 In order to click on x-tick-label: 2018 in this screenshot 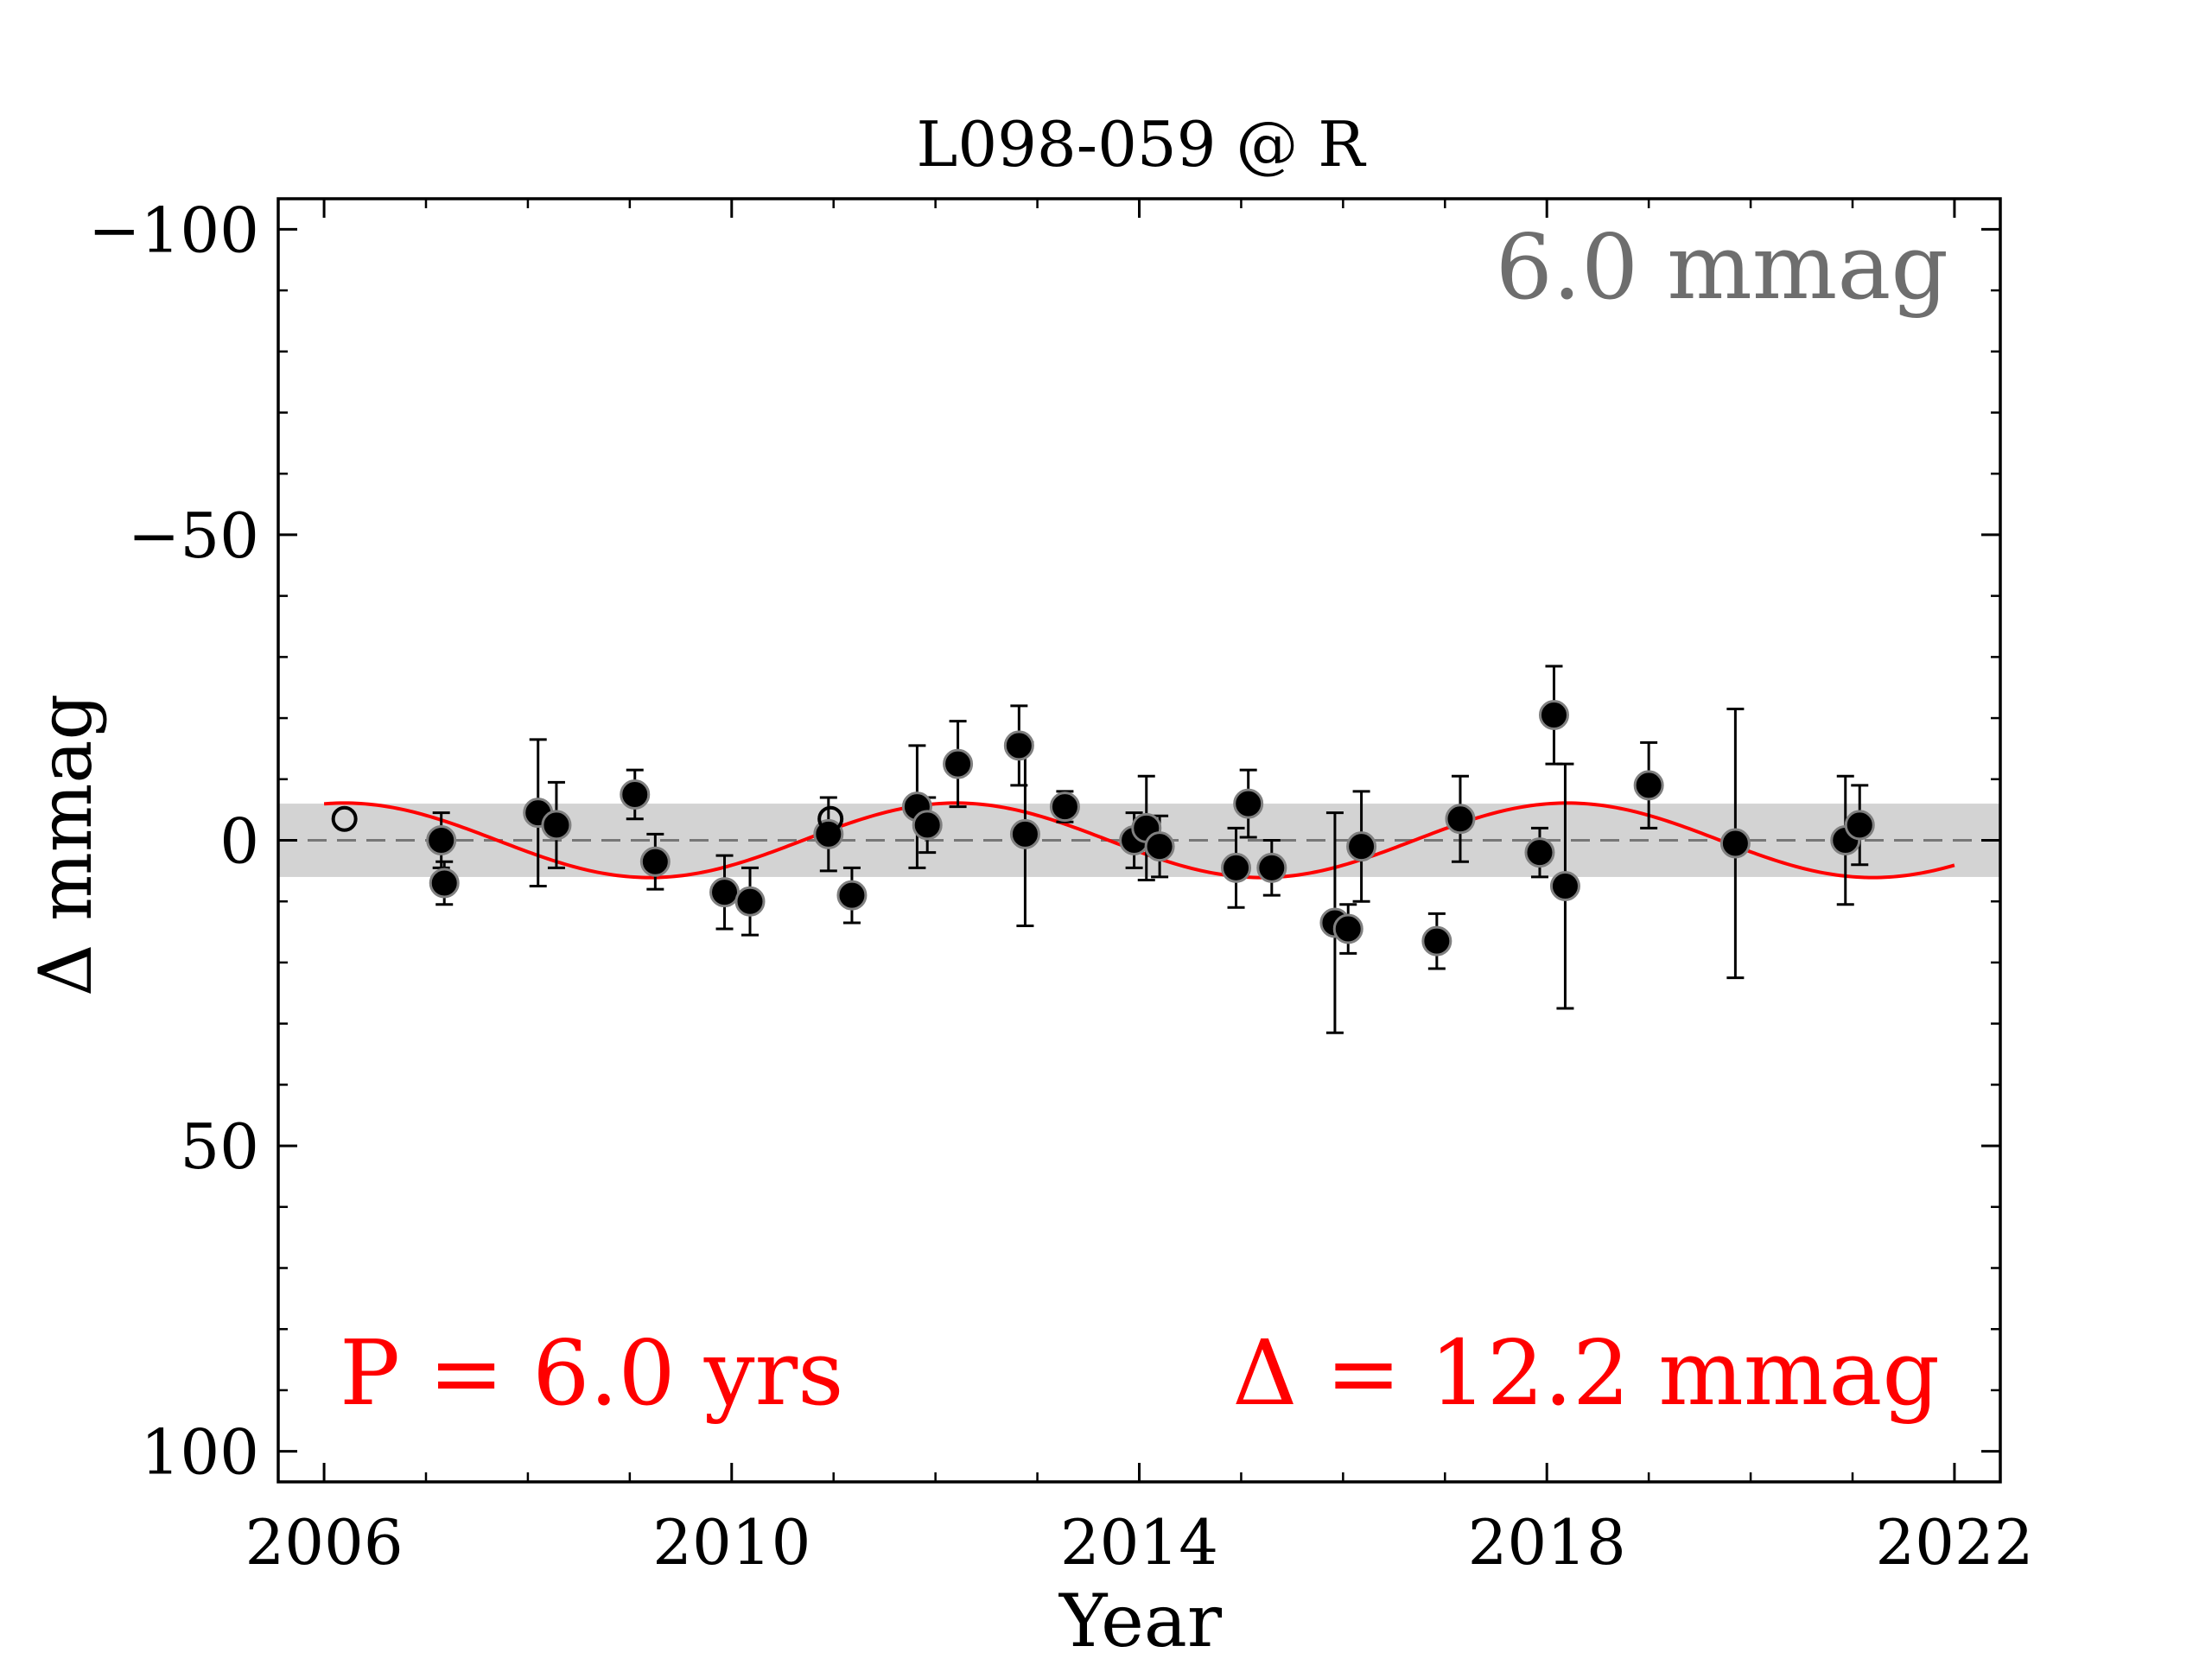, I will do `click(1547, 1542)`.